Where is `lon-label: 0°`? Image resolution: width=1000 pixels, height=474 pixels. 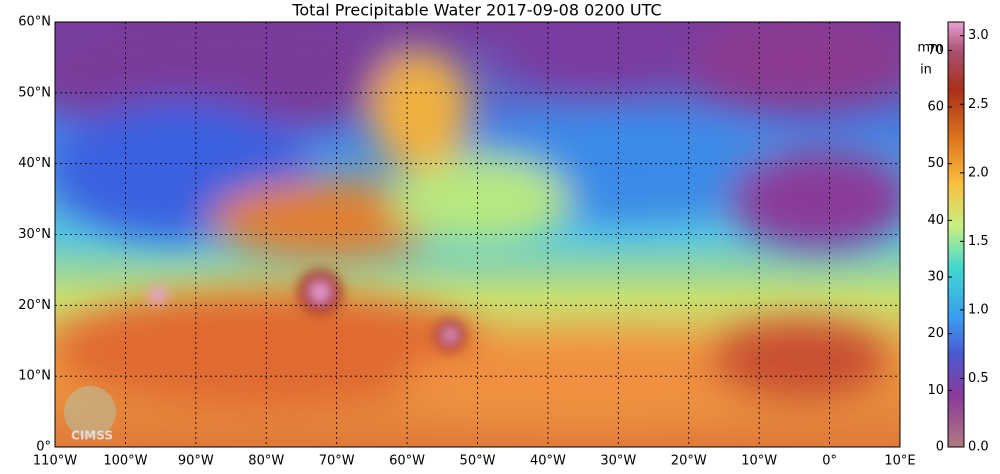 lon-label: 0° is located at coordinates (829, 461).